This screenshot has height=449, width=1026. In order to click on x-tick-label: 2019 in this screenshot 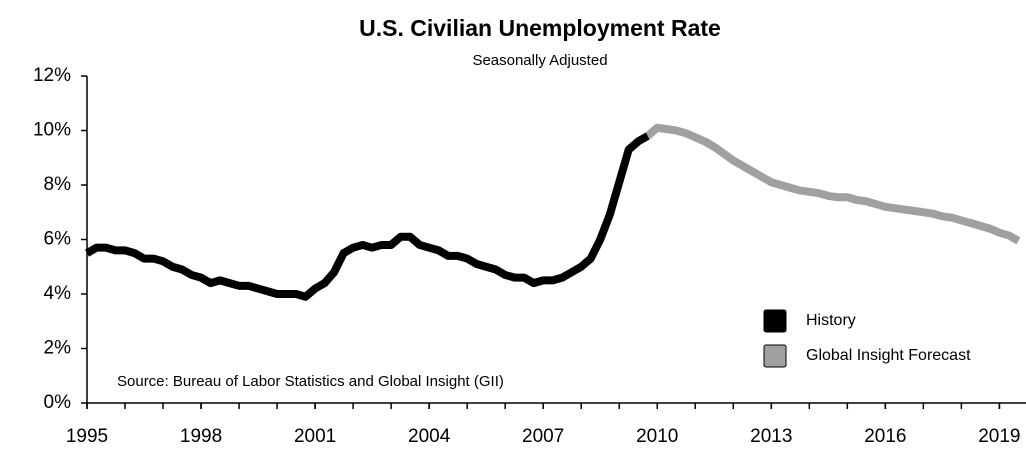, I will do `click(999, 436)`.